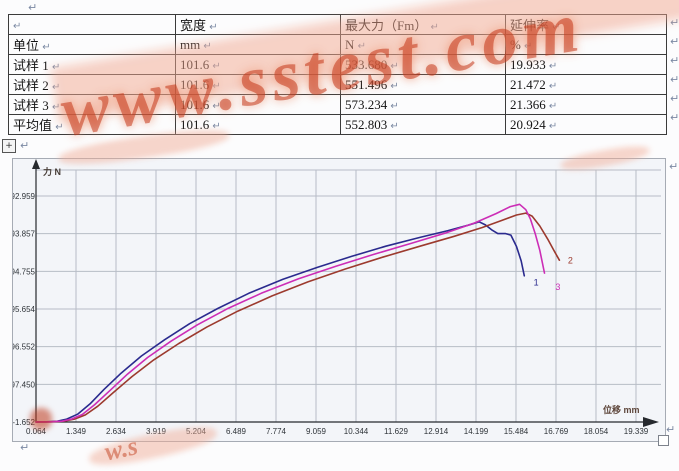 The height and width of the screenshot is (471, 679). What do you see at coordinates (423, 24) in the screenshot?
I see `table-cell: 最大力（Fm） ↵` at bounding box center [423, 24].